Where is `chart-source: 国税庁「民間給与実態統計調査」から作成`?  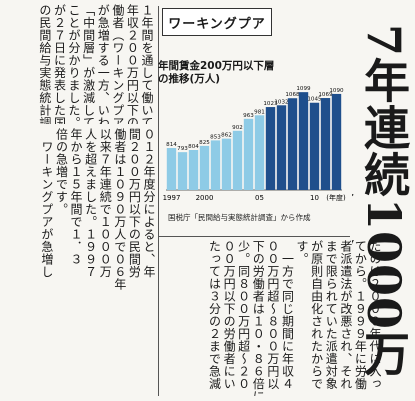
chart-source: 国税庁「民間給与実態統計調査」から作成 is located at coordinates (239, 217).